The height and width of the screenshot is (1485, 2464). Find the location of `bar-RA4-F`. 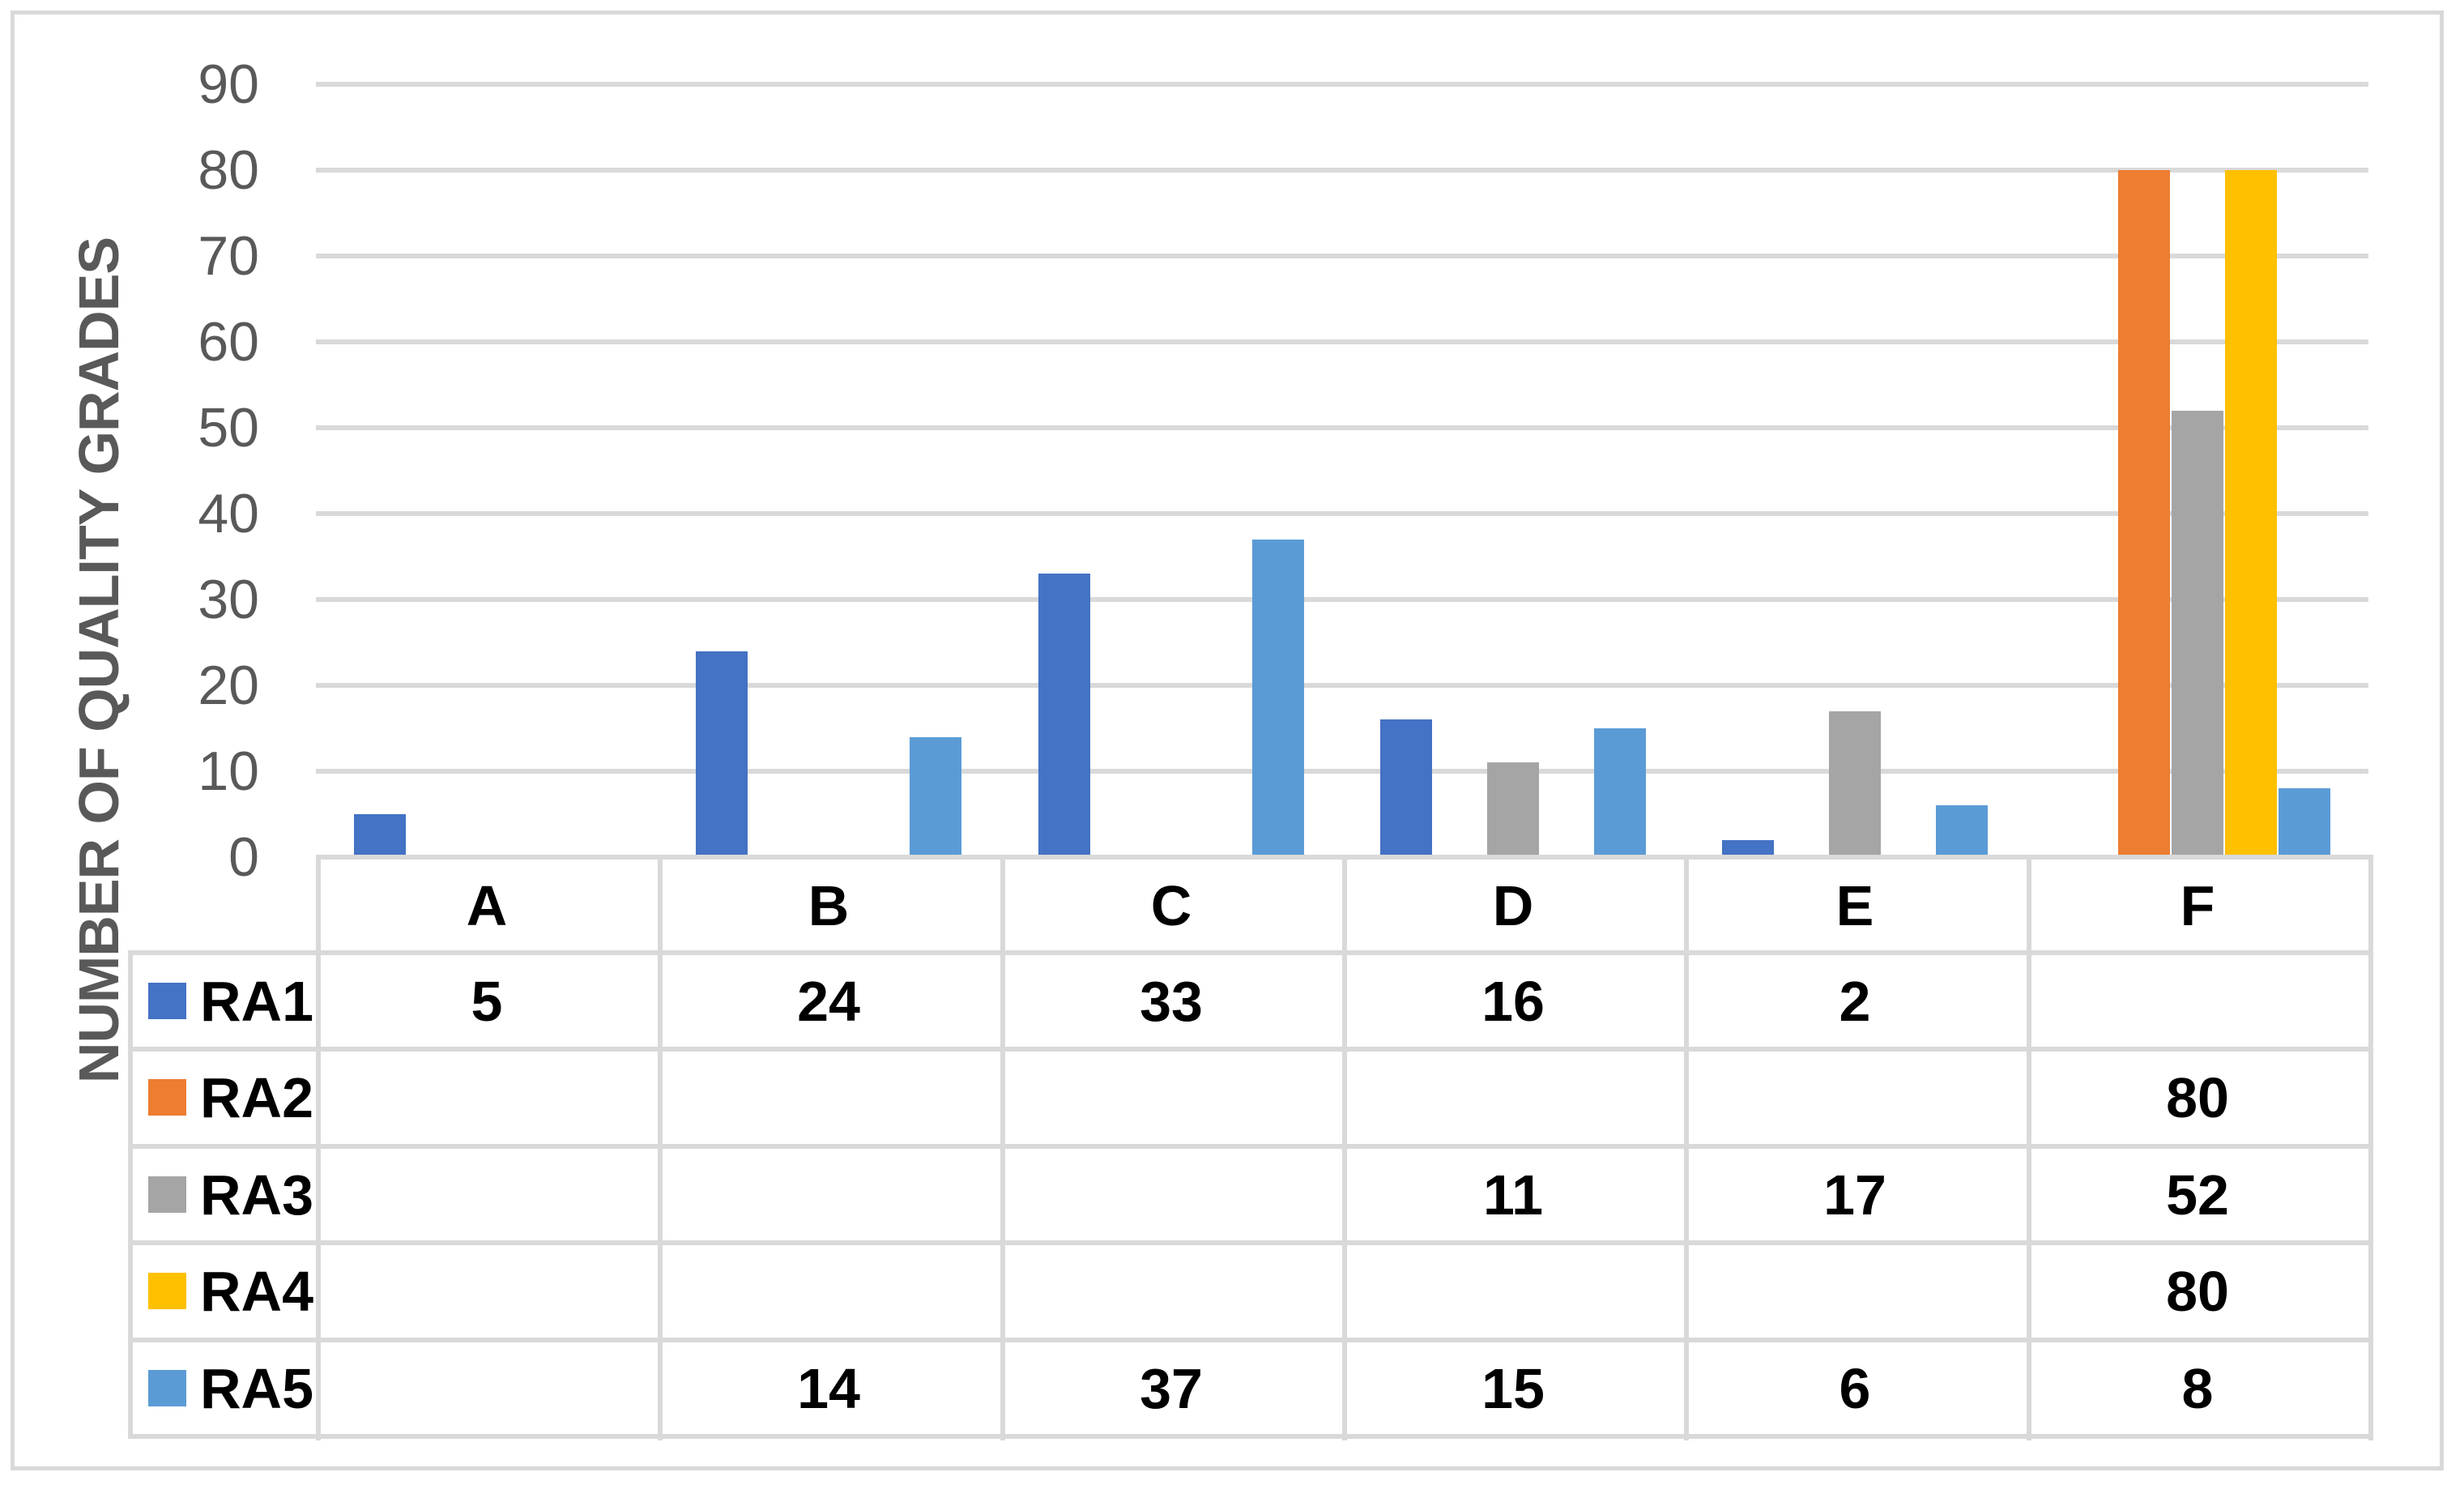

bar-RA4-F is located at coordinates (2251, 513).